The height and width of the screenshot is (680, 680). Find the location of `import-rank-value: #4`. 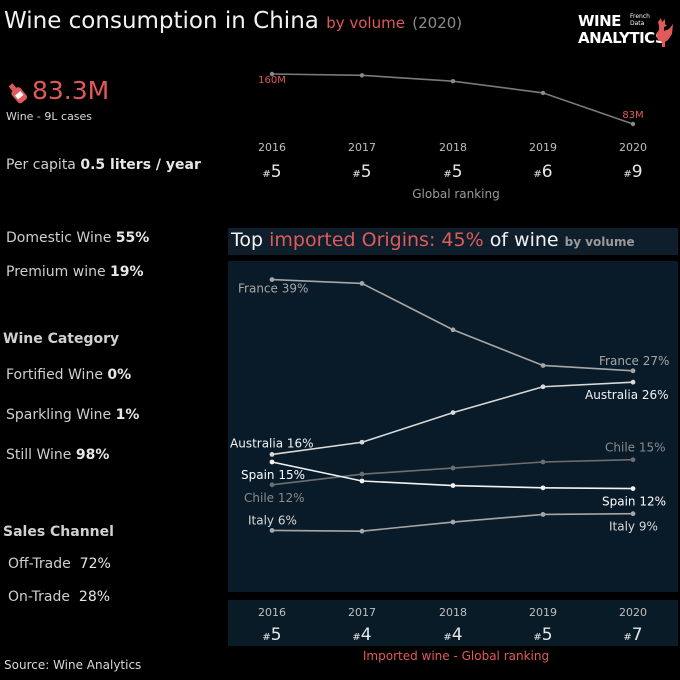

import-rank-value: #4 is located at coordinates (361, 635).